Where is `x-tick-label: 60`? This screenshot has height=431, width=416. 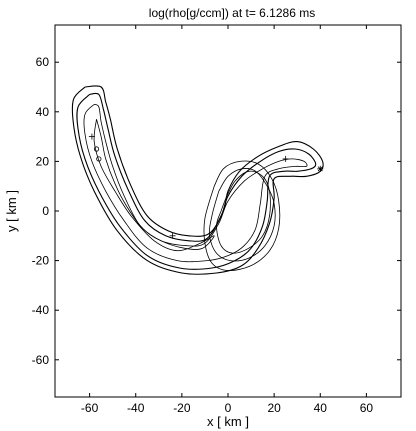 x-tick-label: 60 is located at coordinates (367, 408).